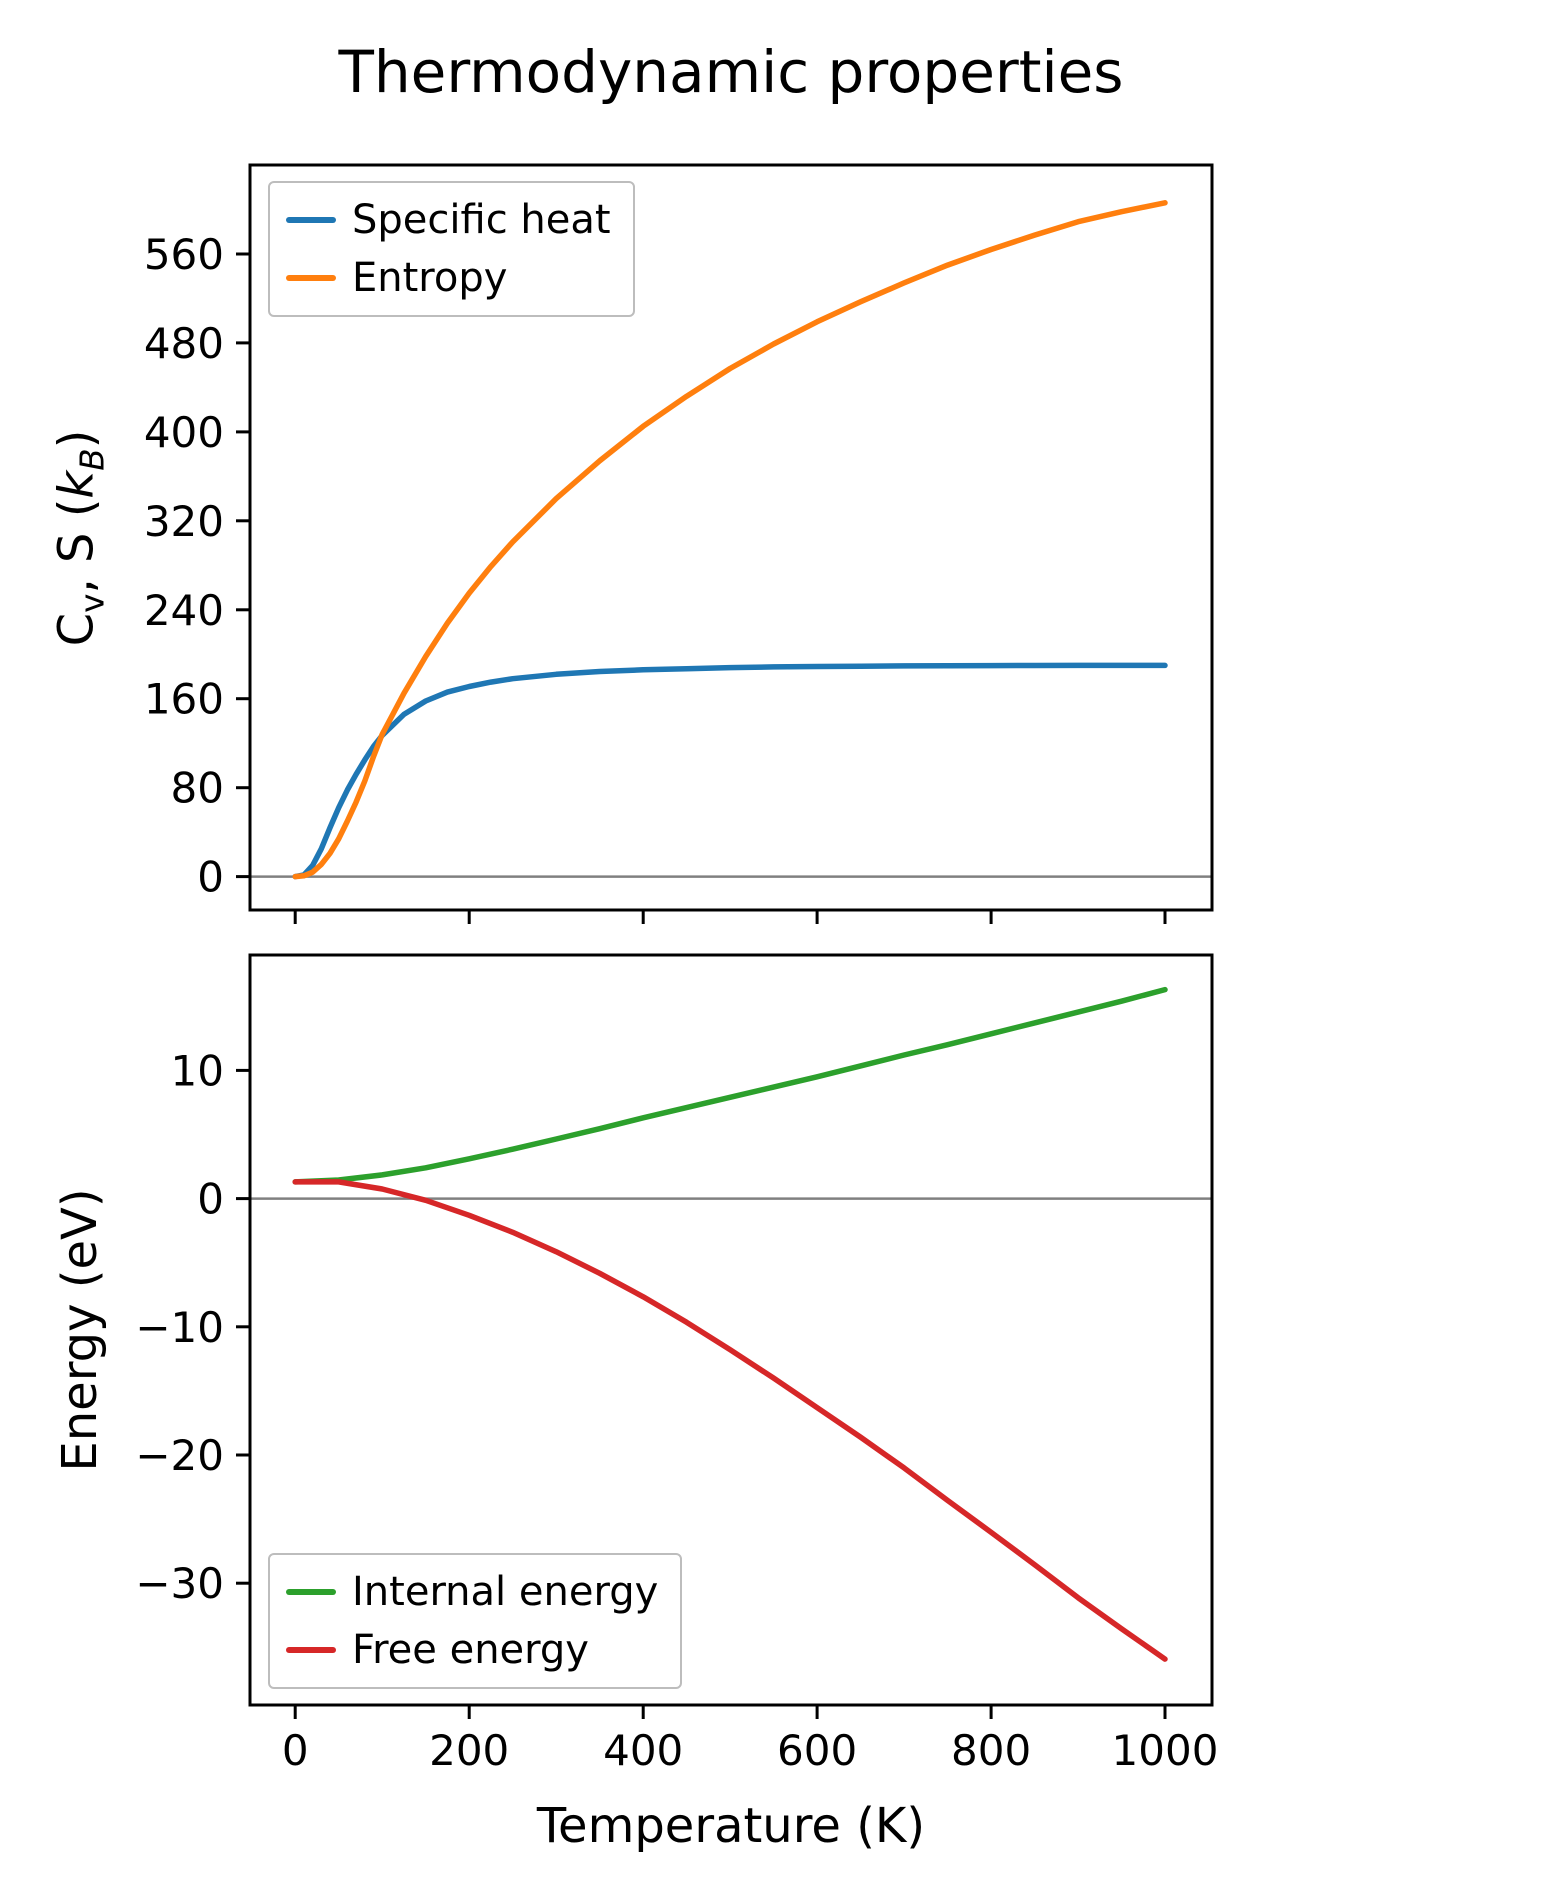  What do you see at coordinates (184, 343) in the screenshot?
I see `y-tick-label: 480` at bounding box center [184, 343].